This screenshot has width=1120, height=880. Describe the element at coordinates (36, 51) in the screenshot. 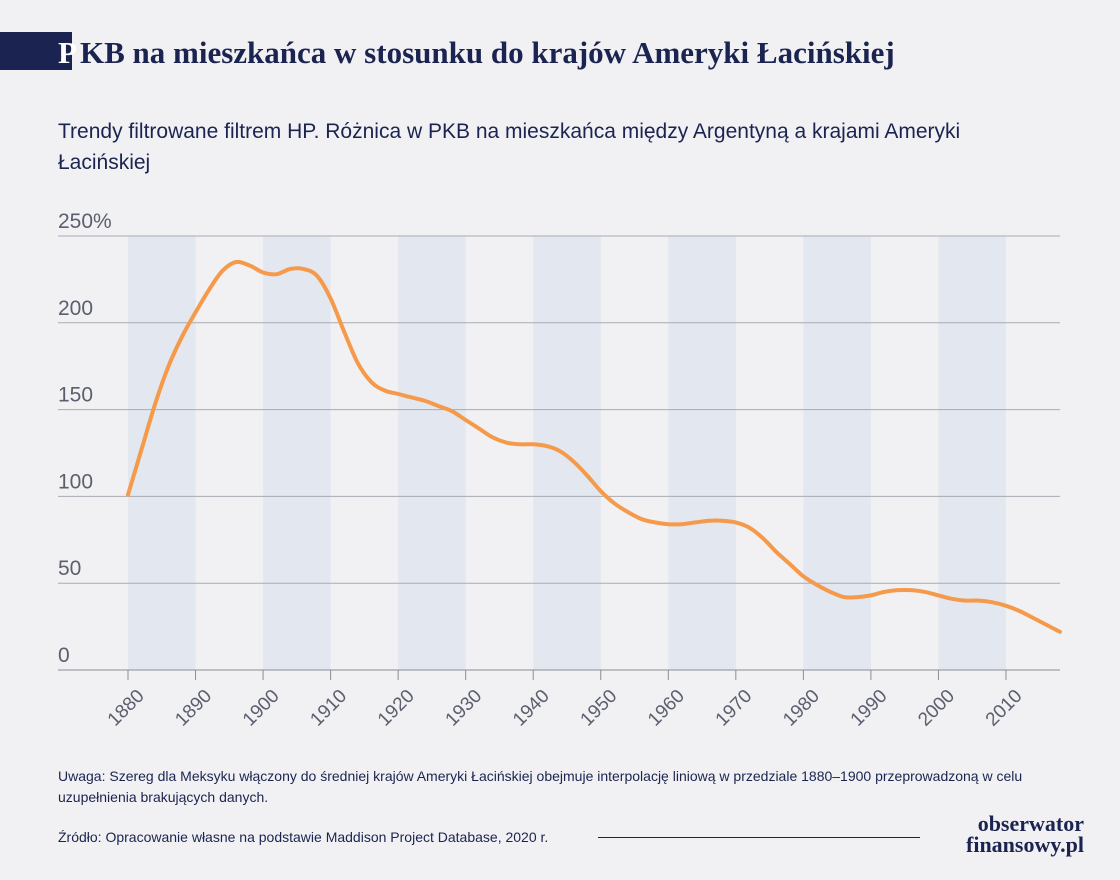

I see `title-accent-bar` at that location.